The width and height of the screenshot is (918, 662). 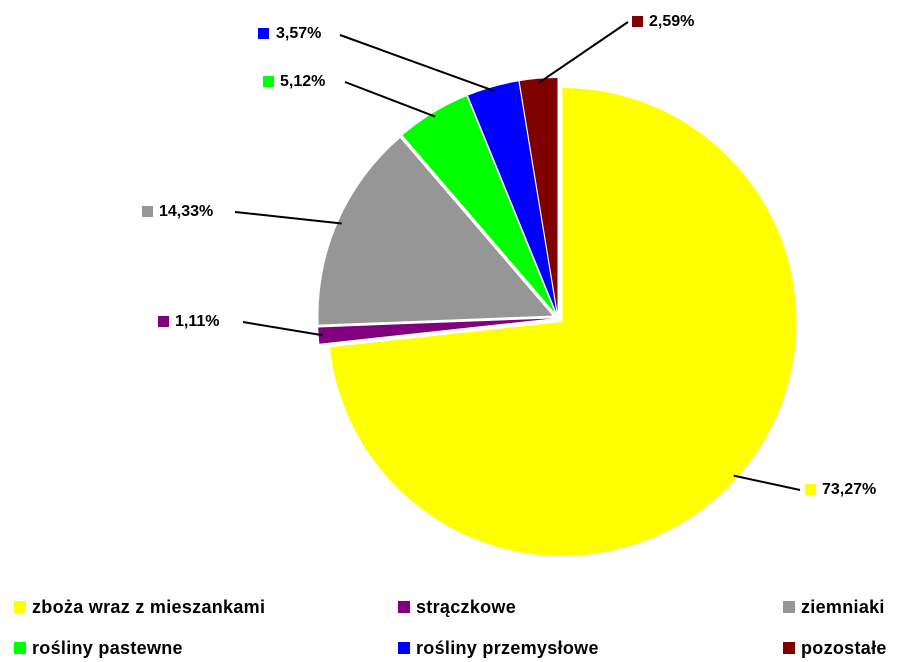 I want to click on legend-label: ziemniaki, so click(x=843, y=607).